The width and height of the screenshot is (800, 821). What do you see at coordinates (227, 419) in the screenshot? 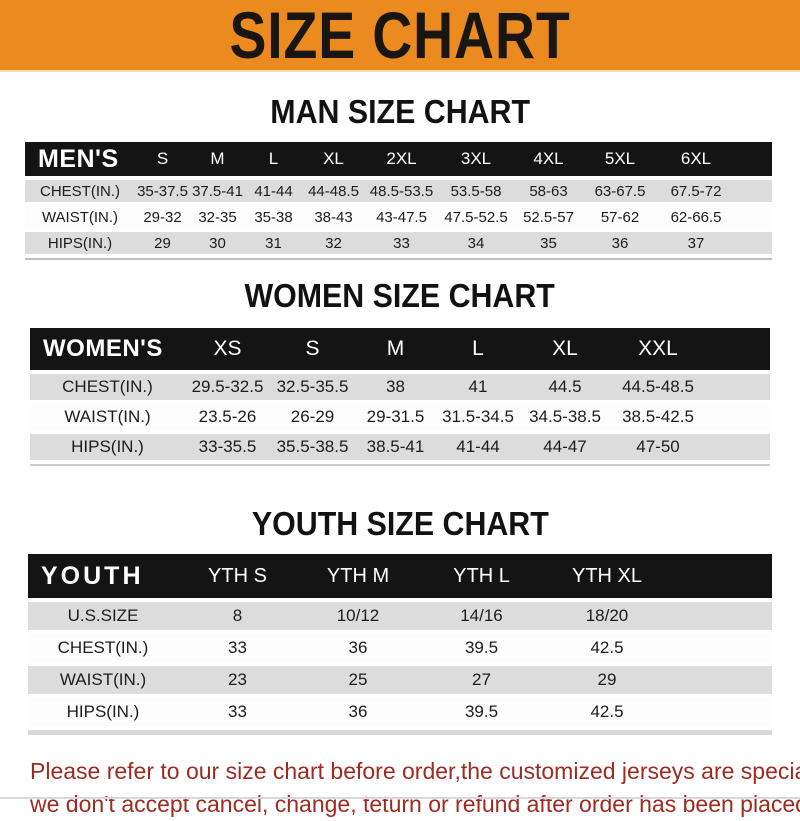
I see `size-value-cell: 23.5-26` at bounding box center [227, 419].